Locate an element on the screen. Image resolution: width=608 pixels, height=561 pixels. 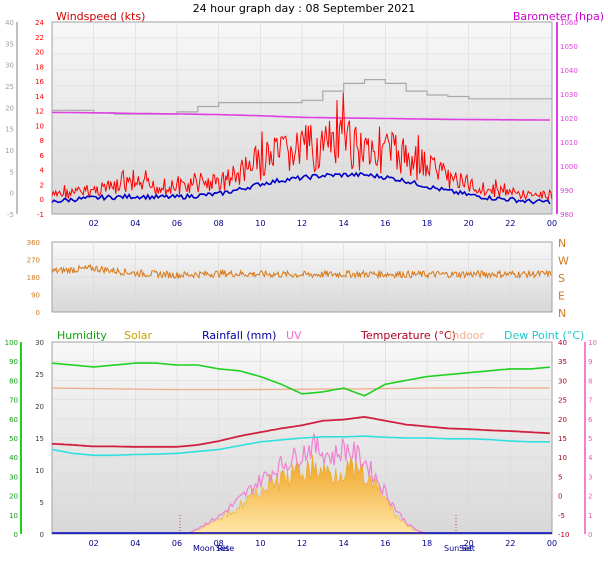
solar-area is located at coordinates (307, 494).